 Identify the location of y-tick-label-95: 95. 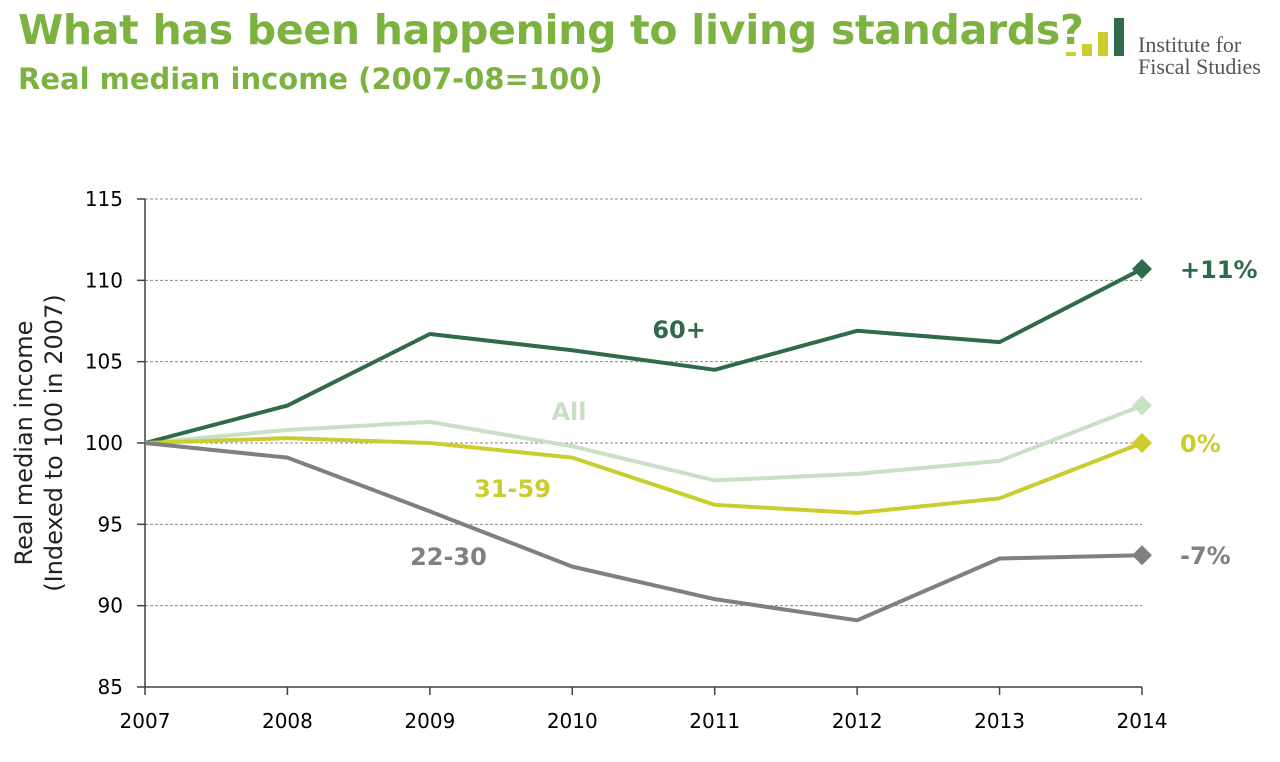
(110, 524).